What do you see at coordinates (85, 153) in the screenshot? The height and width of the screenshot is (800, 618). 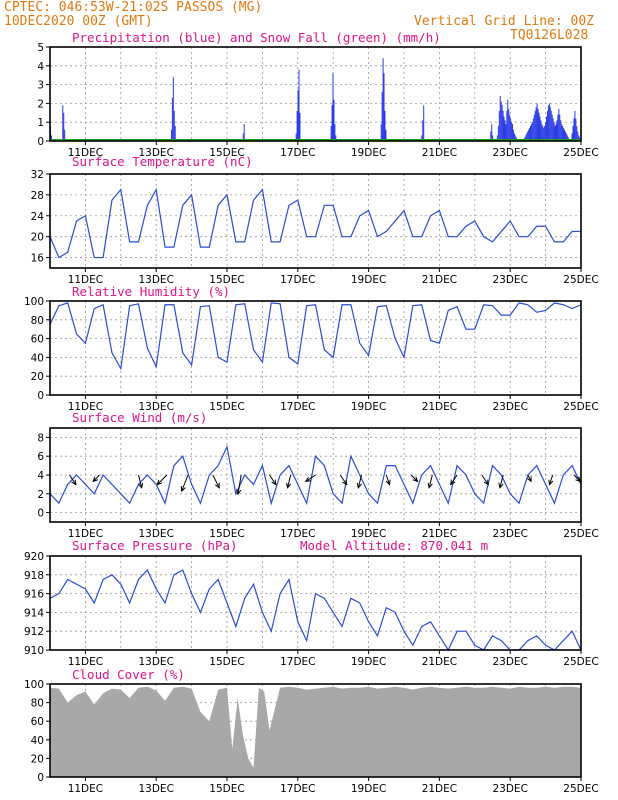 I see `precip-xtick-label: 11DEC` at bounding box center [85, 153].